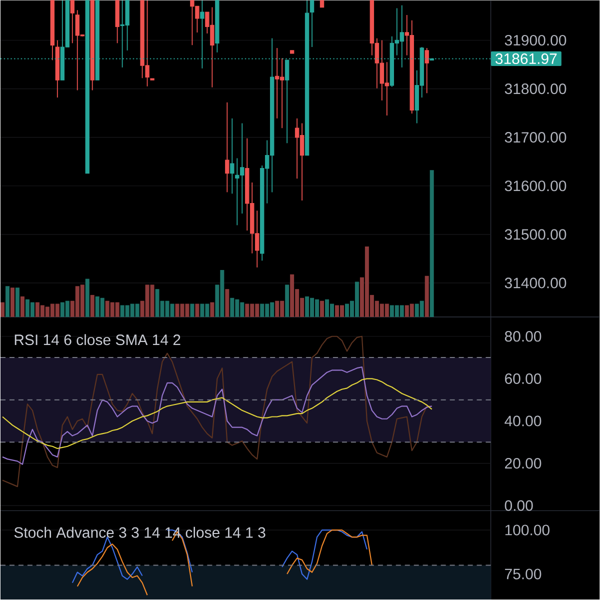  Describe the element at coordinates (535, 89) in the screenshot. I see `y-tick-label: 31800.00` at that location.